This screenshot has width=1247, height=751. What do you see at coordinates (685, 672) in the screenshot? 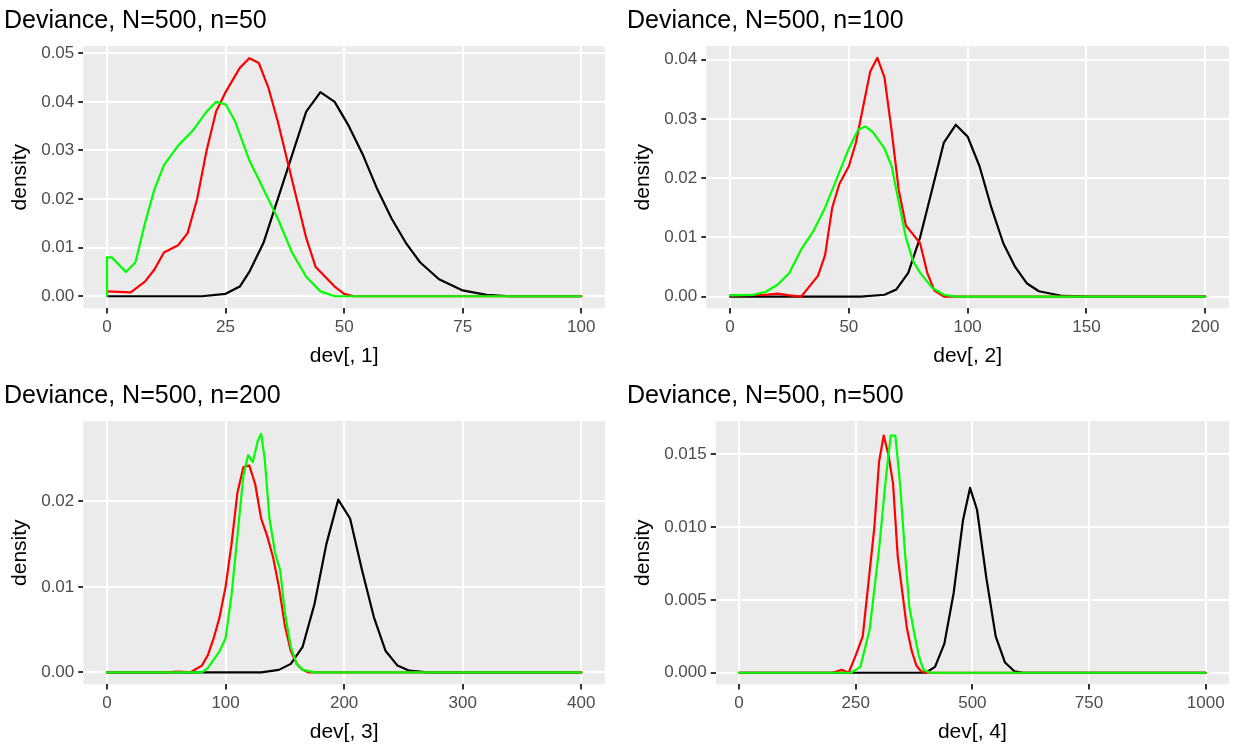
I see `y-tick-label: 0.000` at bounding box center [685, 672].